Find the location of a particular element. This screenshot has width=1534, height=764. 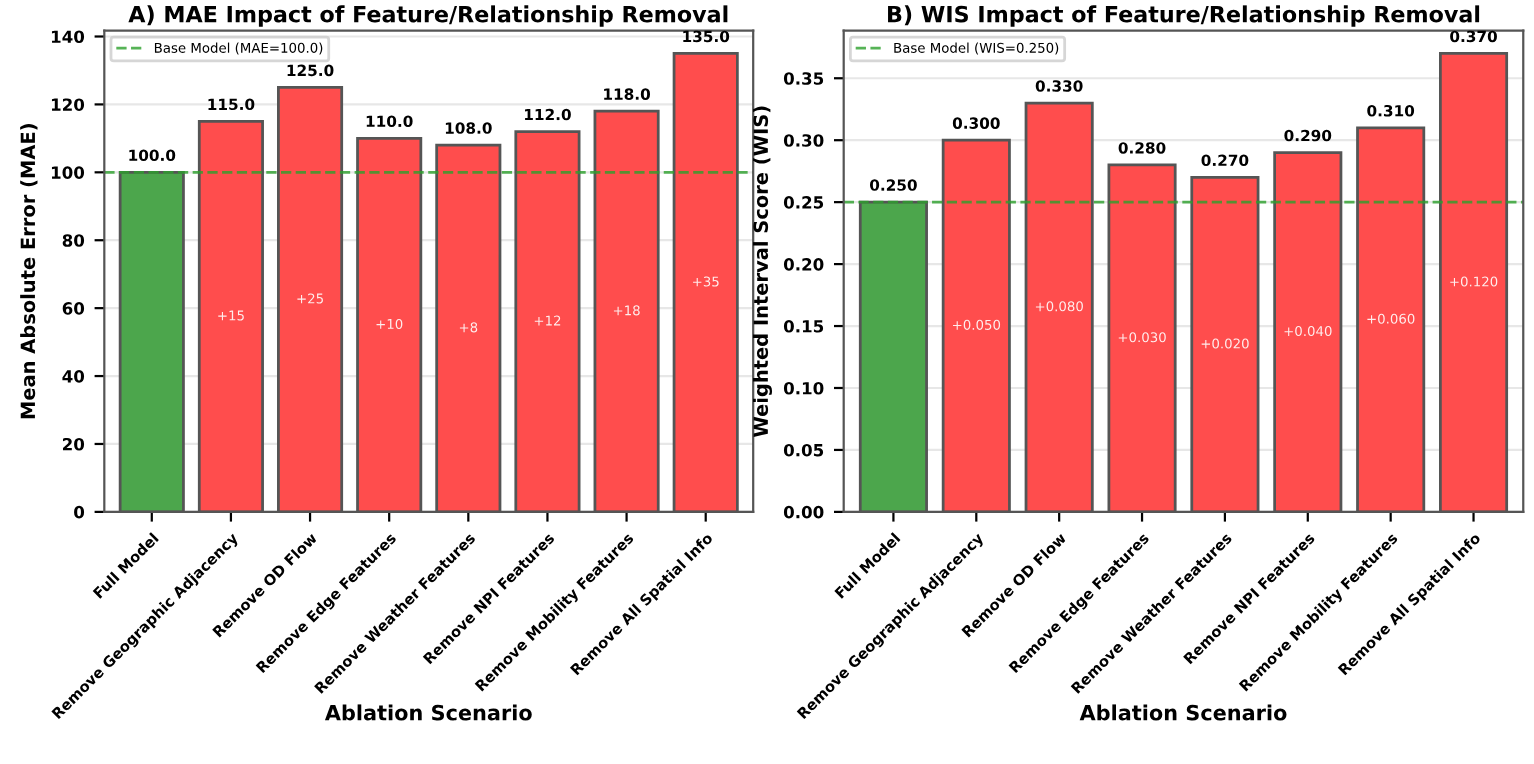

y-axis-title: Mean Absolute Error (MAE) is located at coordinates (29, 271).